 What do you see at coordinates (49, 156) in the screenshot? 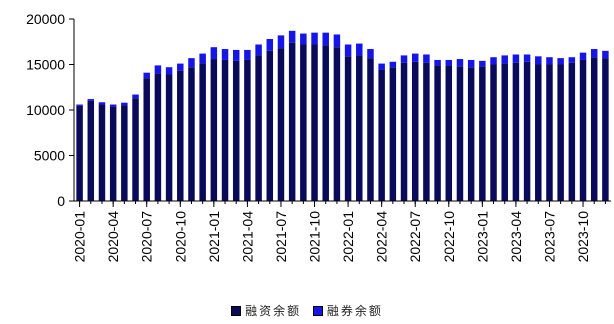
I see `y-tick-label: 5000` at bounding box center [49, 156].